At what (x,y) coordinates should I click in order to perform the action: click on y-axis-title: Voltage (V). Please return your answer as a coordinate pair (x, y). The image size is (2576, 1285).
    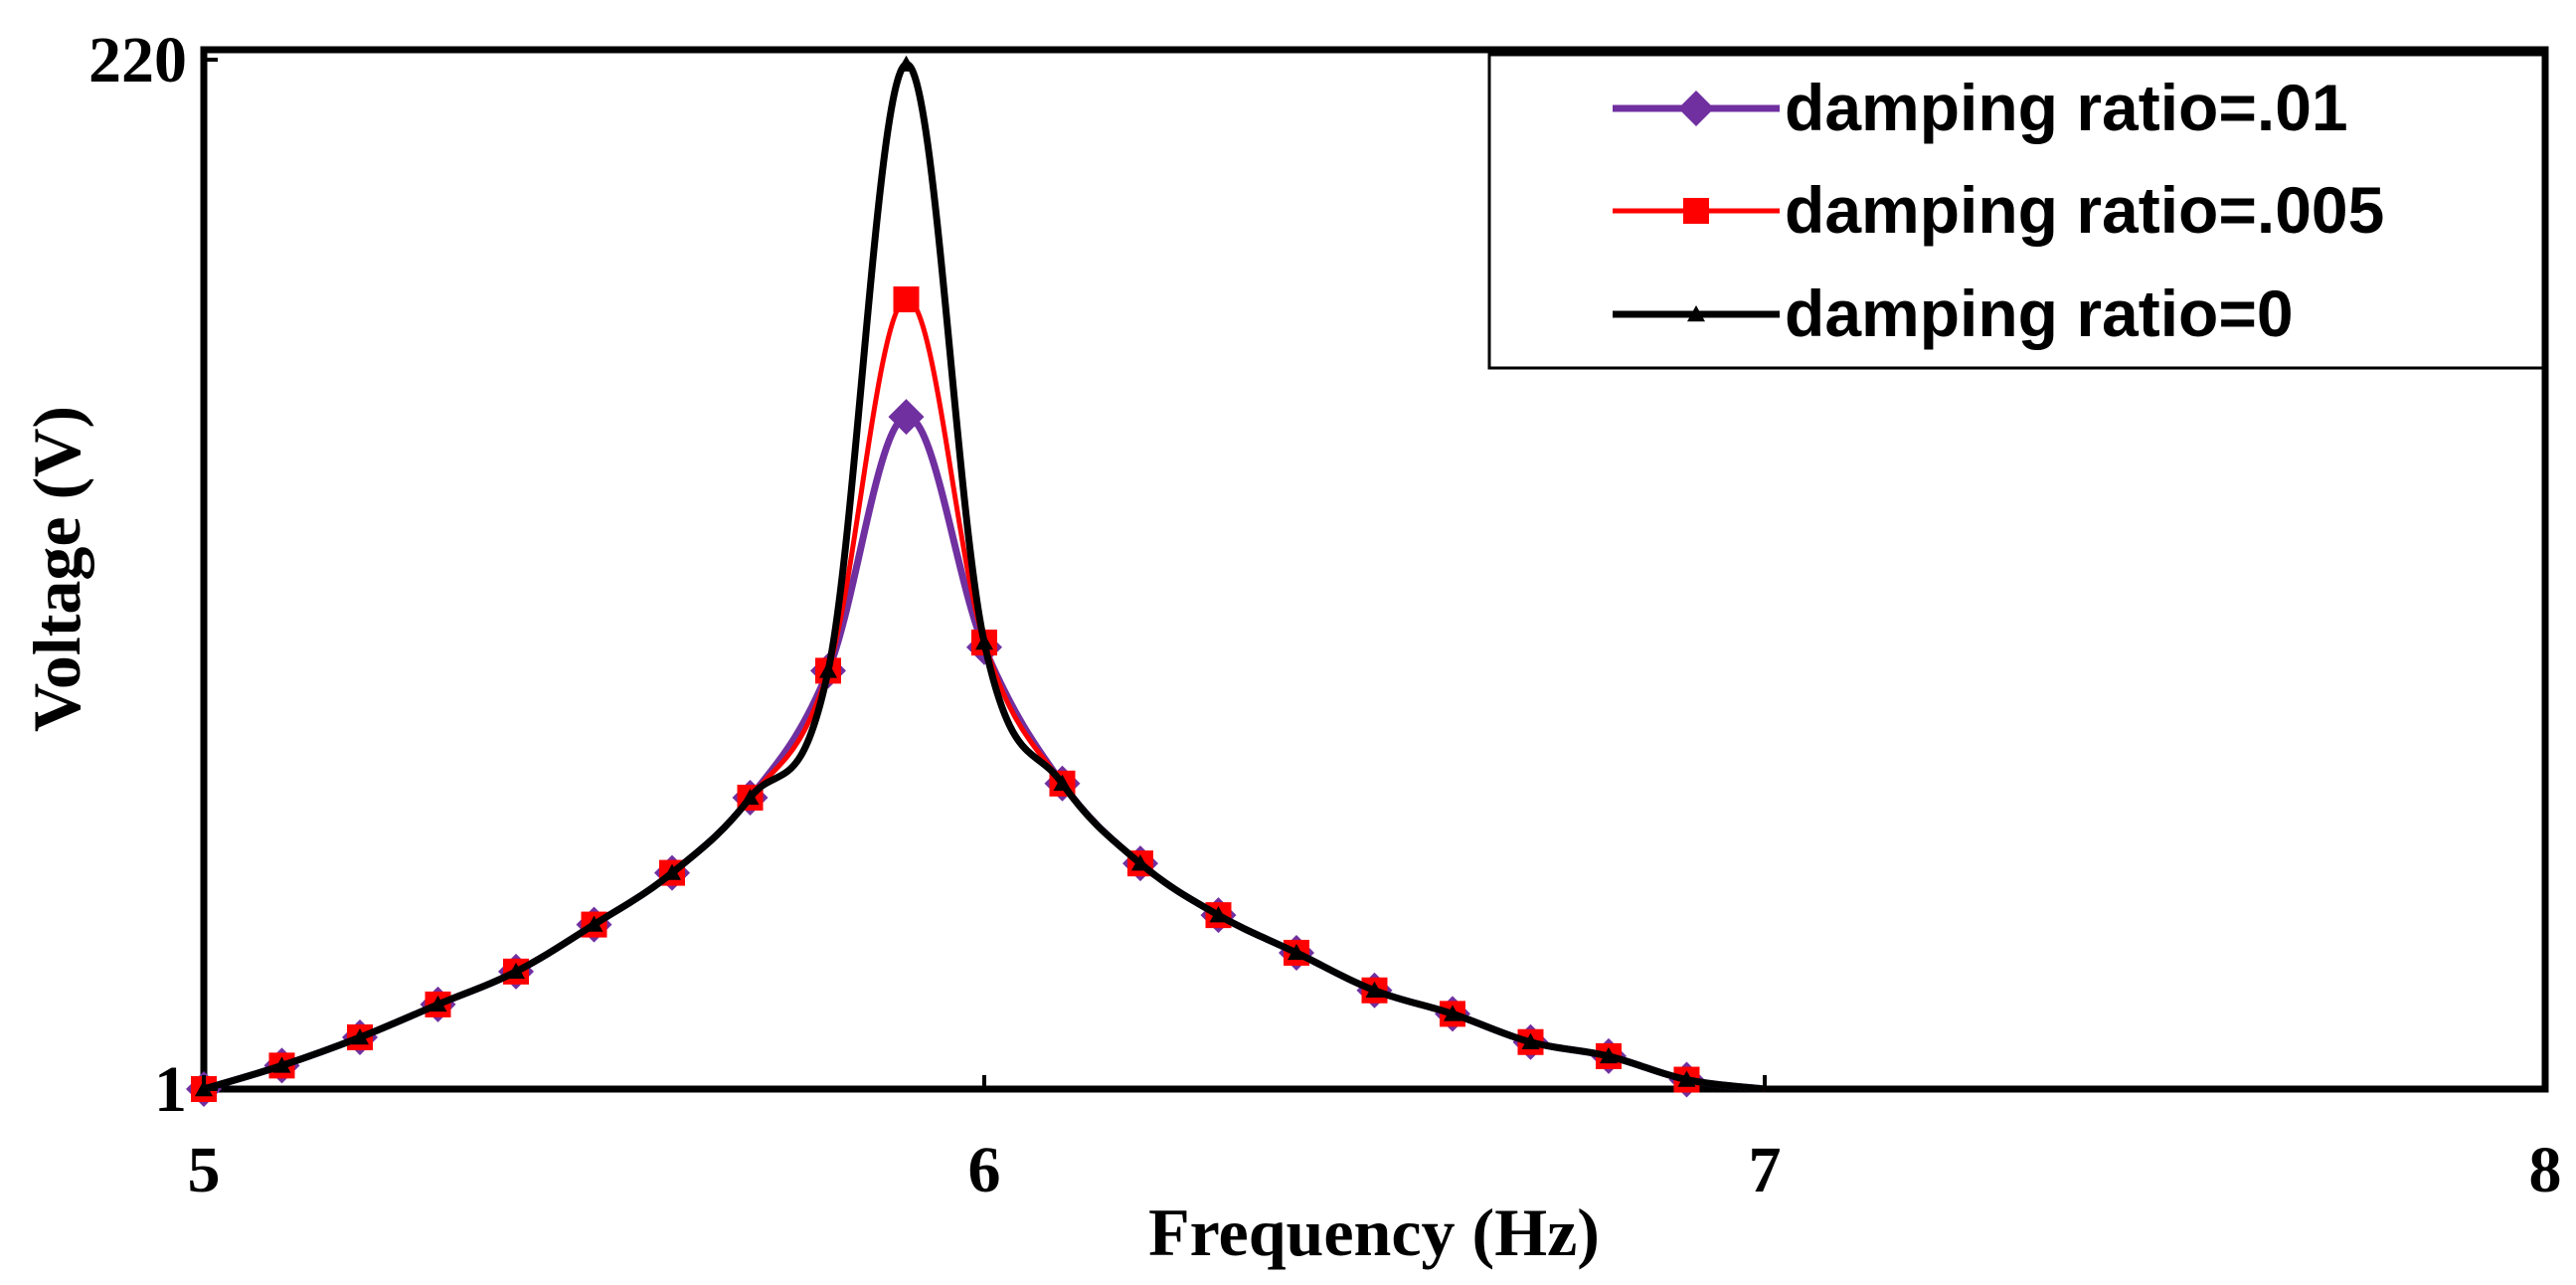
    Looking at the image, I should click on (56, 569).